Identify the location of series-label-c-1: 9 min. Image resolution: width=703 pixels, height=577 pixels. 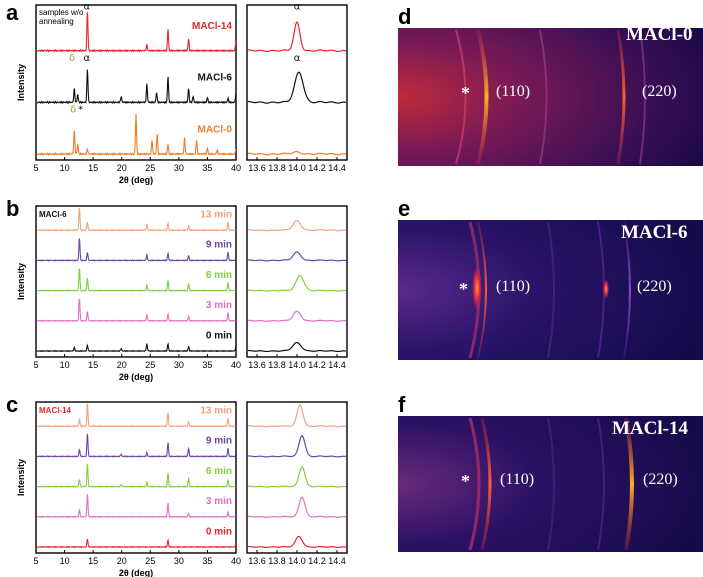
(219, 441).